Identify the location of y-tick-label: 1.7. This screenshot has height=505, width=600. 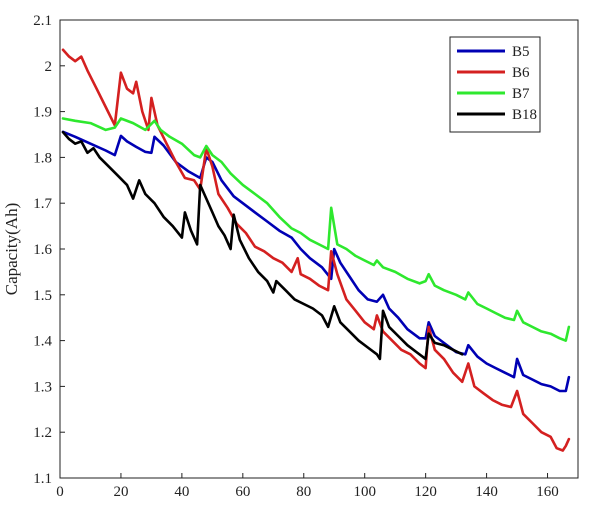
(42, 204).